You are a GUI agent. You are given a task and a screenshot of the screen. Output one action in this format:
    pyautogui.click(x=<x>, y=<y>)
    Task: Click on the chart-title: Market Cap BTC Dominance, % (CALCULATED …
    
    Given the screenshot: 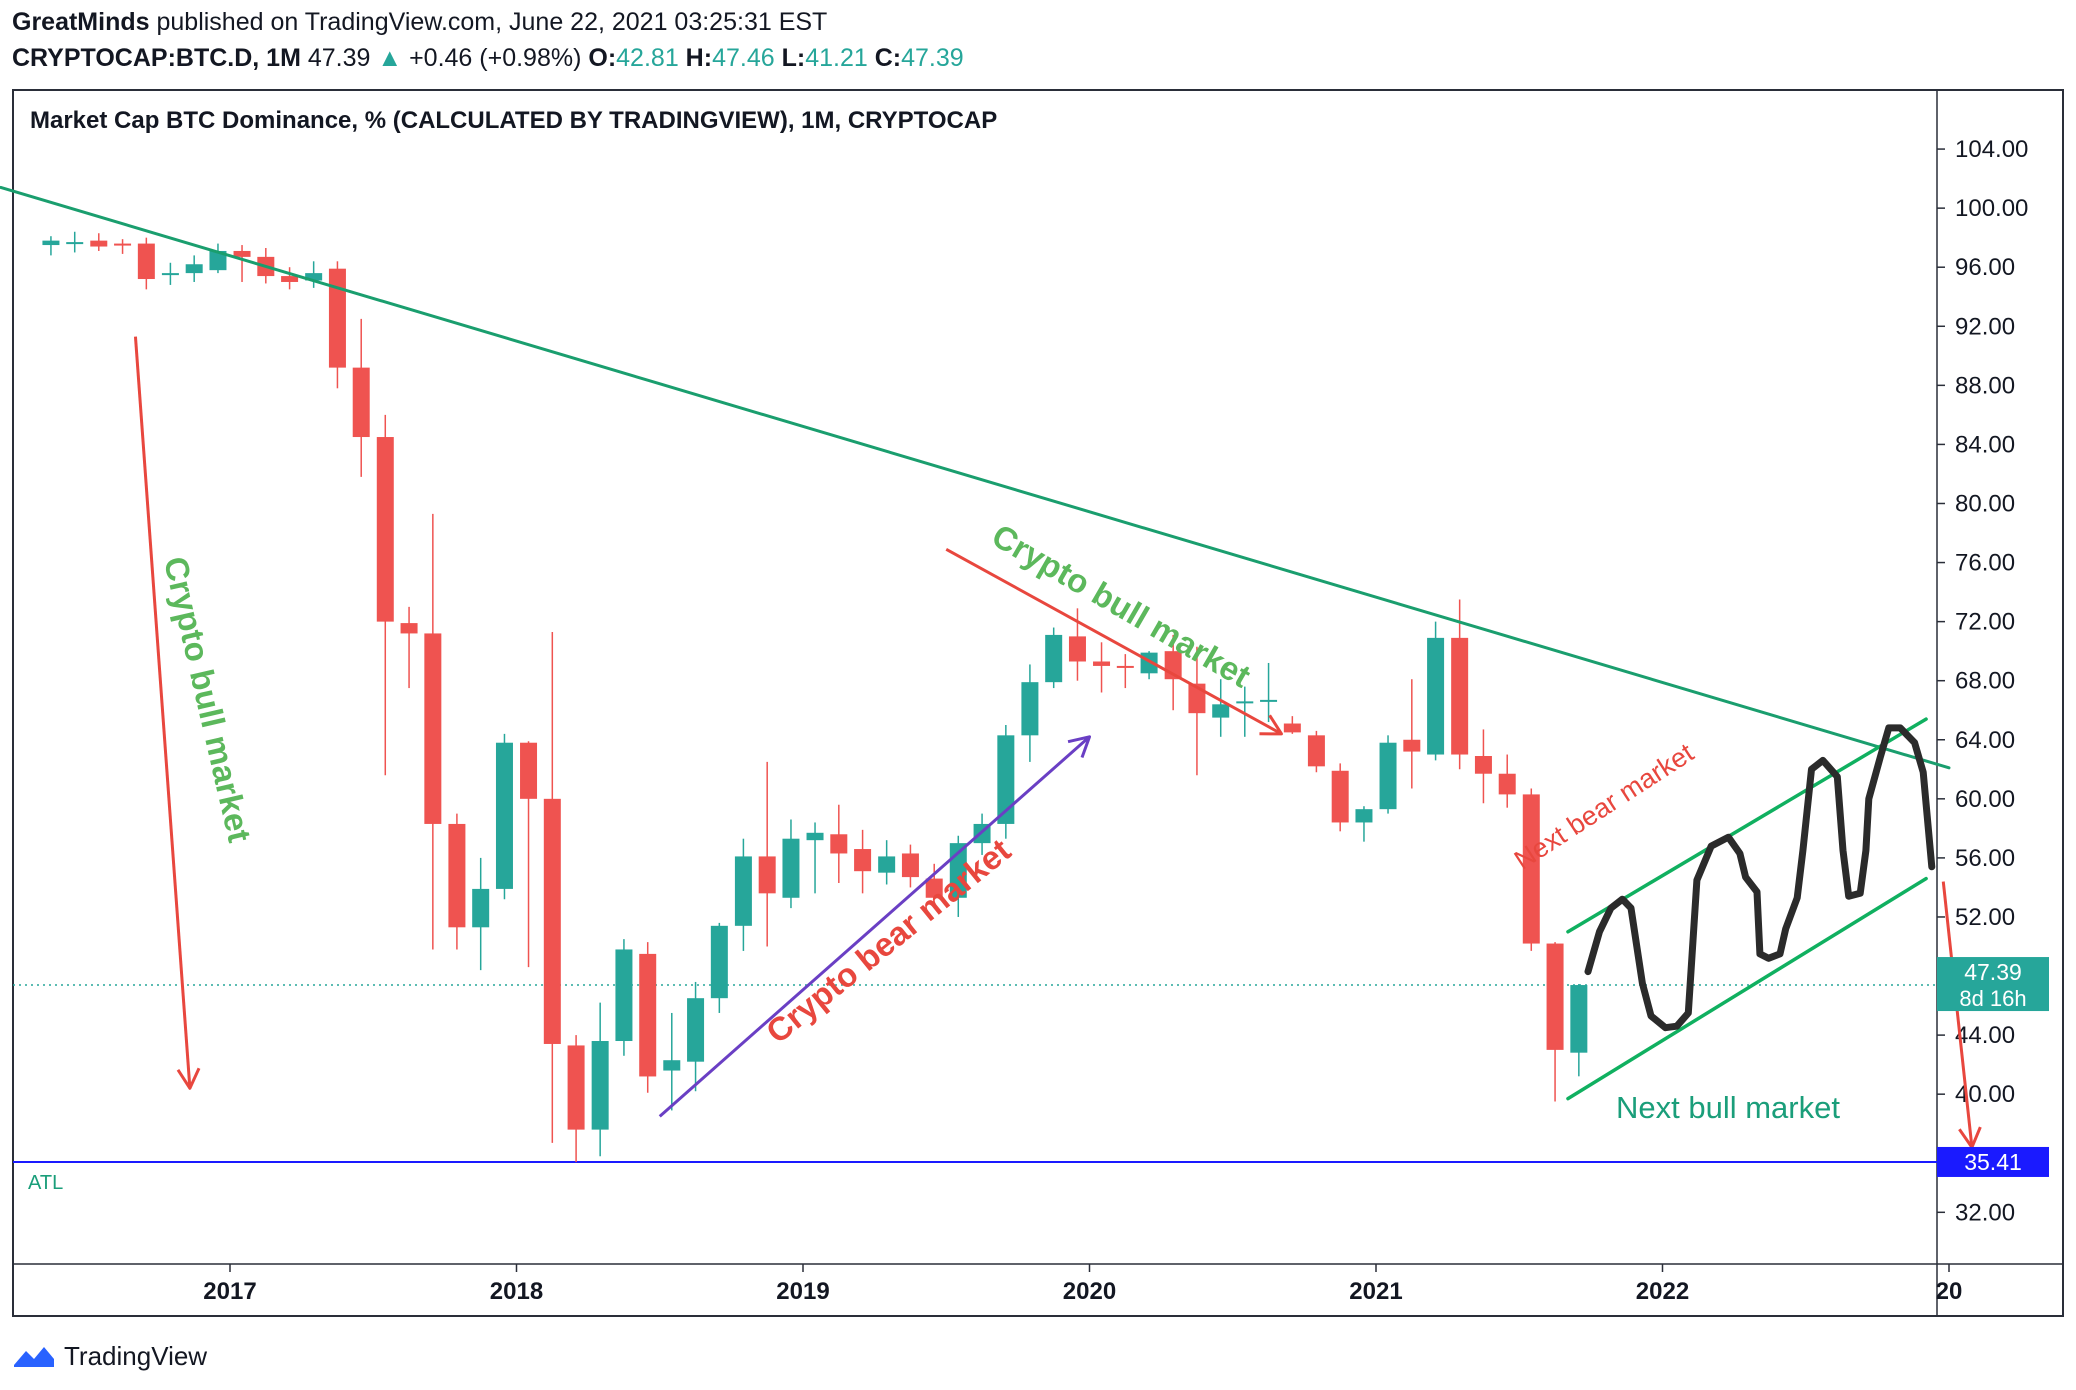 What is the action you would take?
    pyautogui.click(x=513, y=120)
    